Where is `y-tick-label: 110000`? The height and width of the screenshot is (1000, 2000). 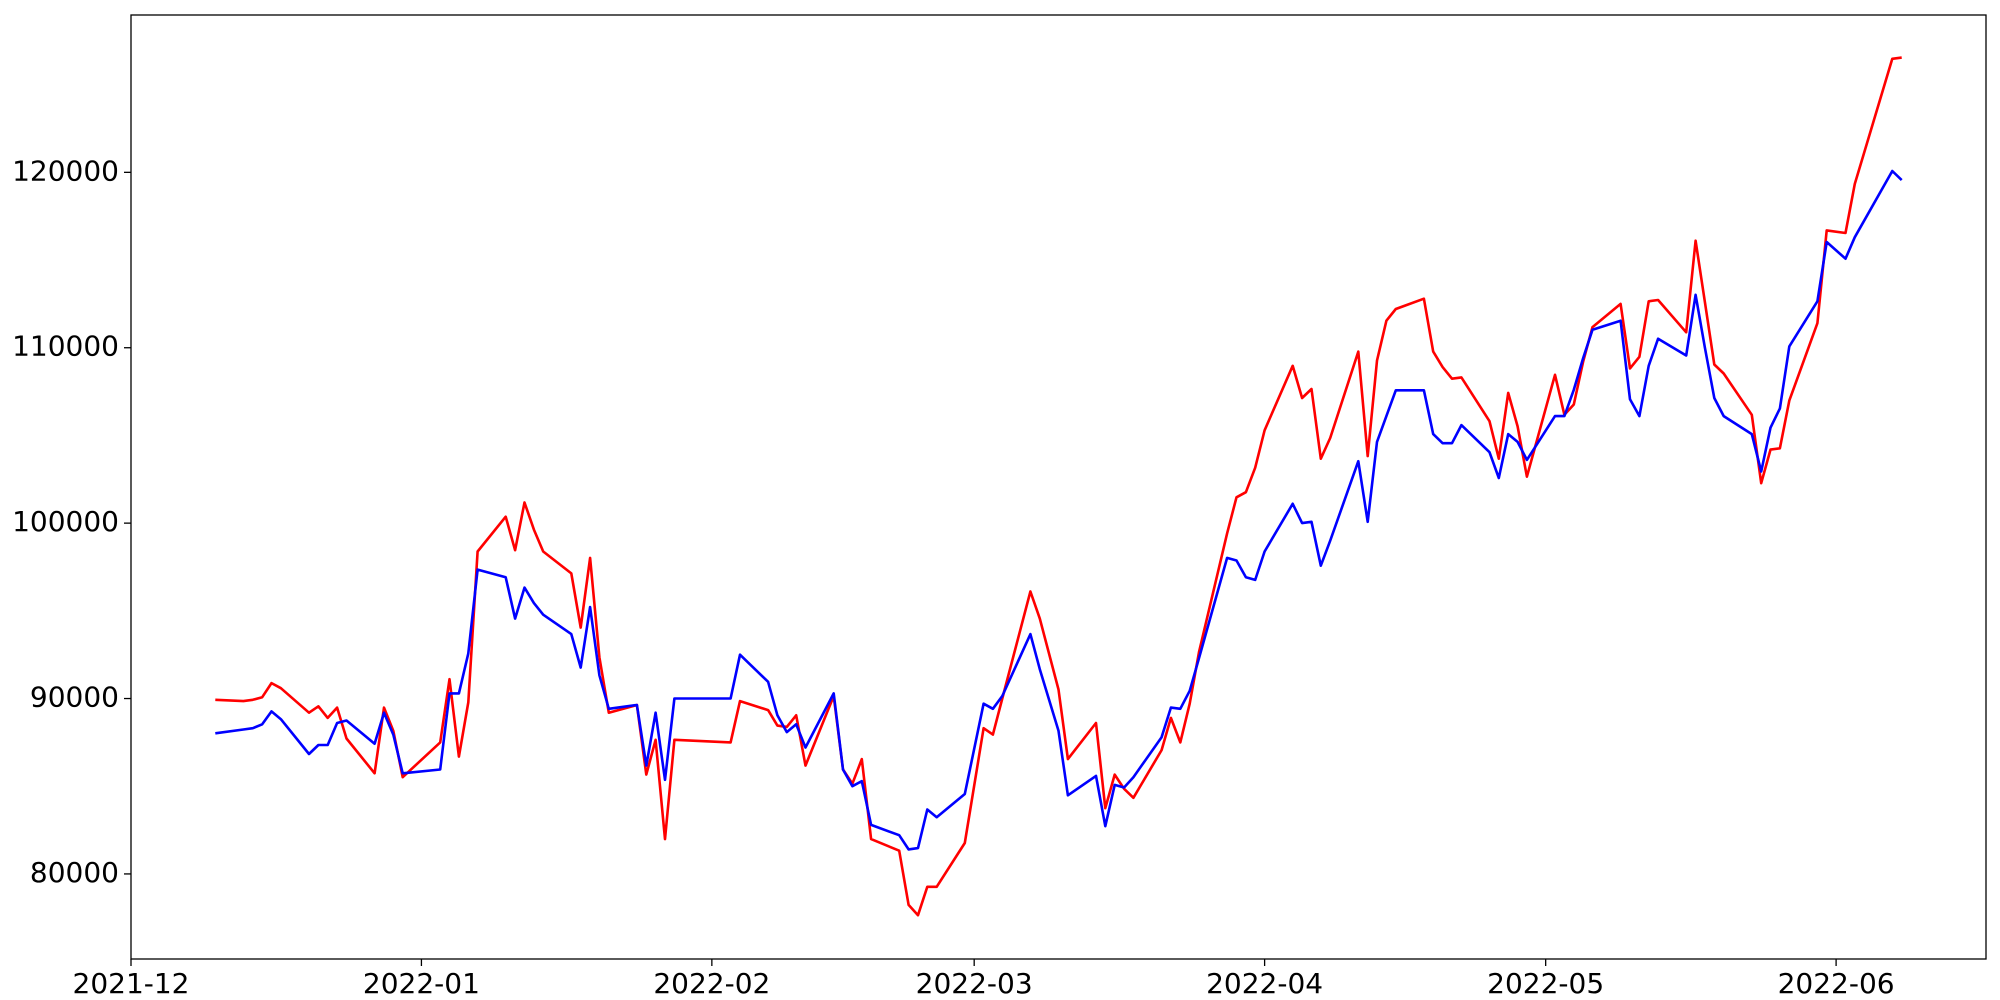
y-tick-label: 110000 is located at coordinates (65, 346).